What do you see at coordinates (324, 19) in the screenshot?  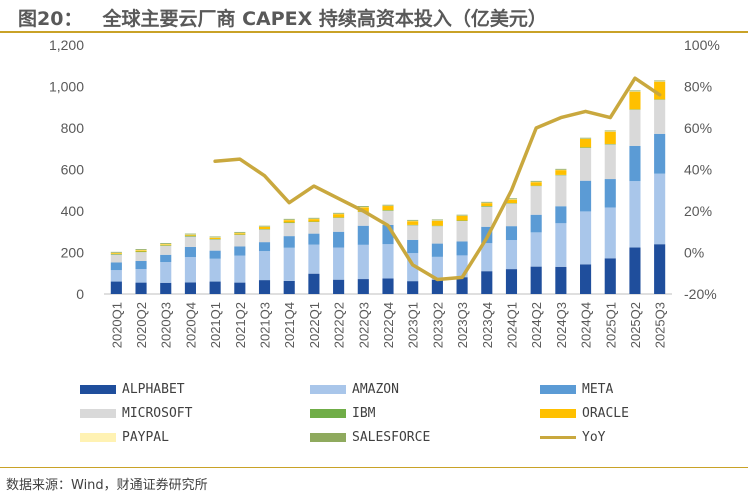 I see `figure-title-text: 全球主要云厂商 CAPEX 持续高资本投入（亿美元）` at bounding box center [324, 19].